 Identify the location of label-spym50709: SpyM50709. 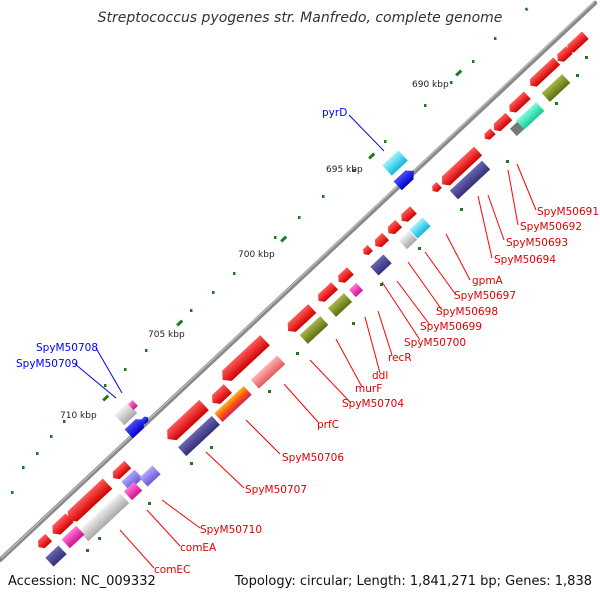
(47, 364).